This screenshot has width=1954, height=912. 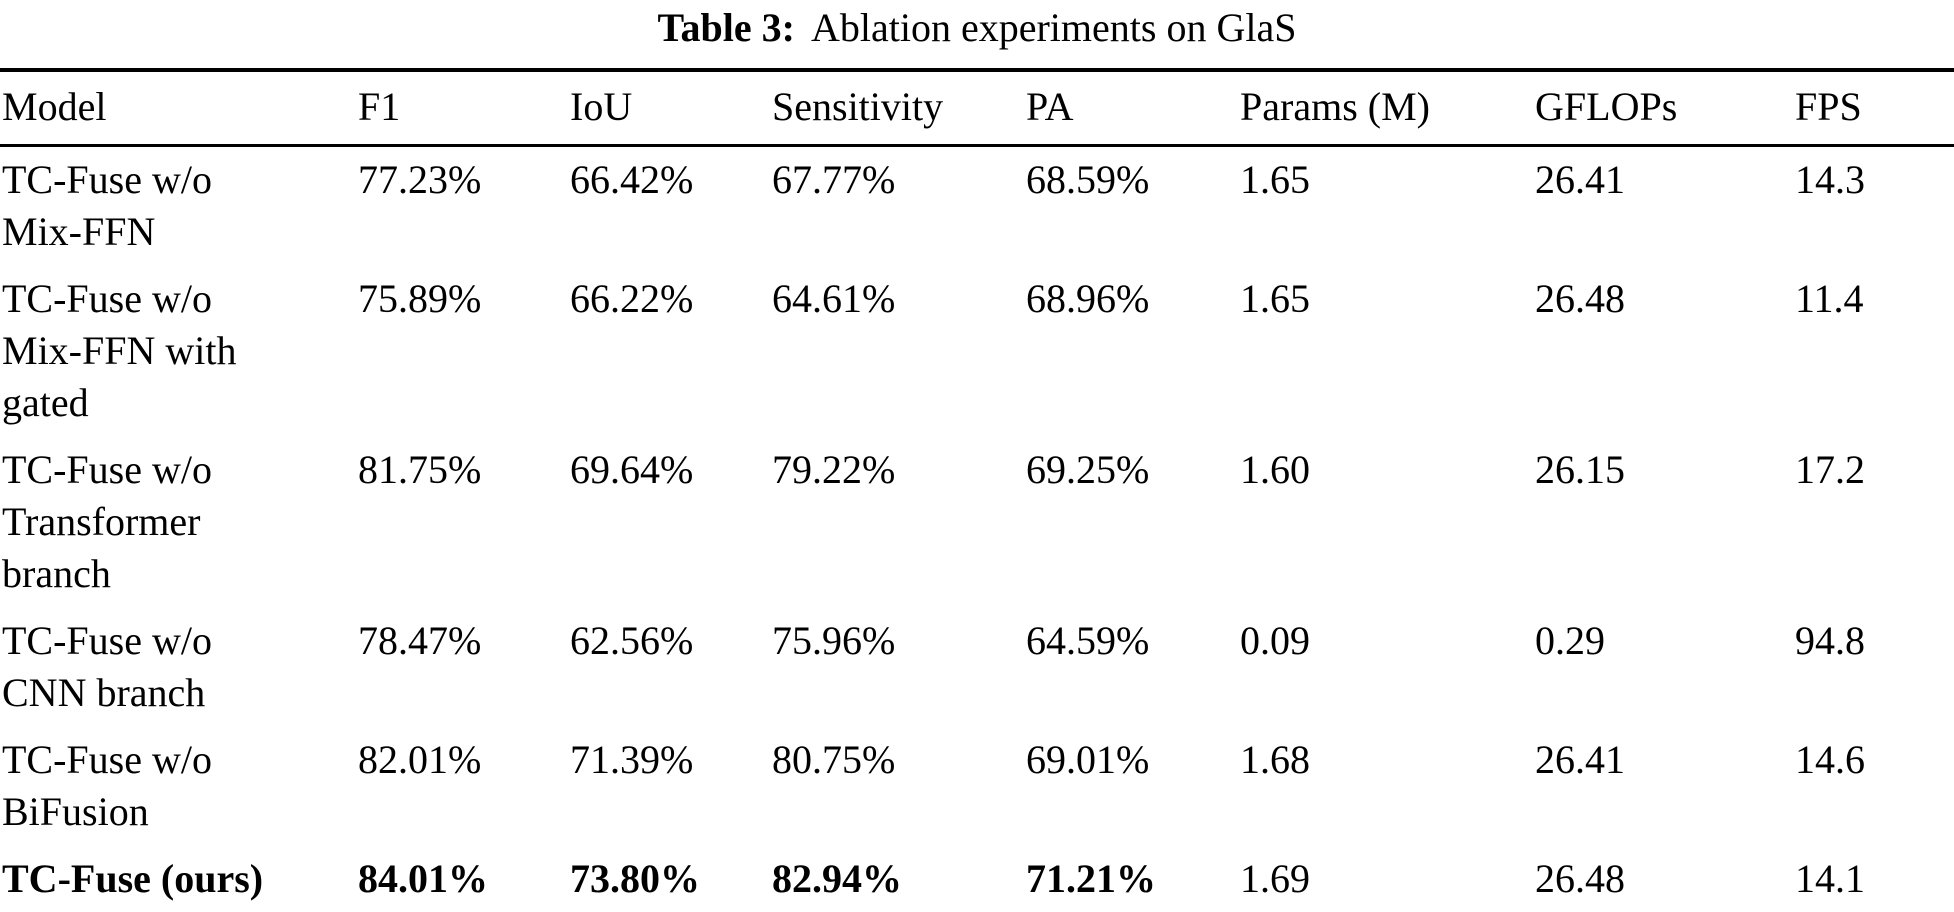 I want to click on cell-pa: 69.01%, so click(x=1088, y=759).